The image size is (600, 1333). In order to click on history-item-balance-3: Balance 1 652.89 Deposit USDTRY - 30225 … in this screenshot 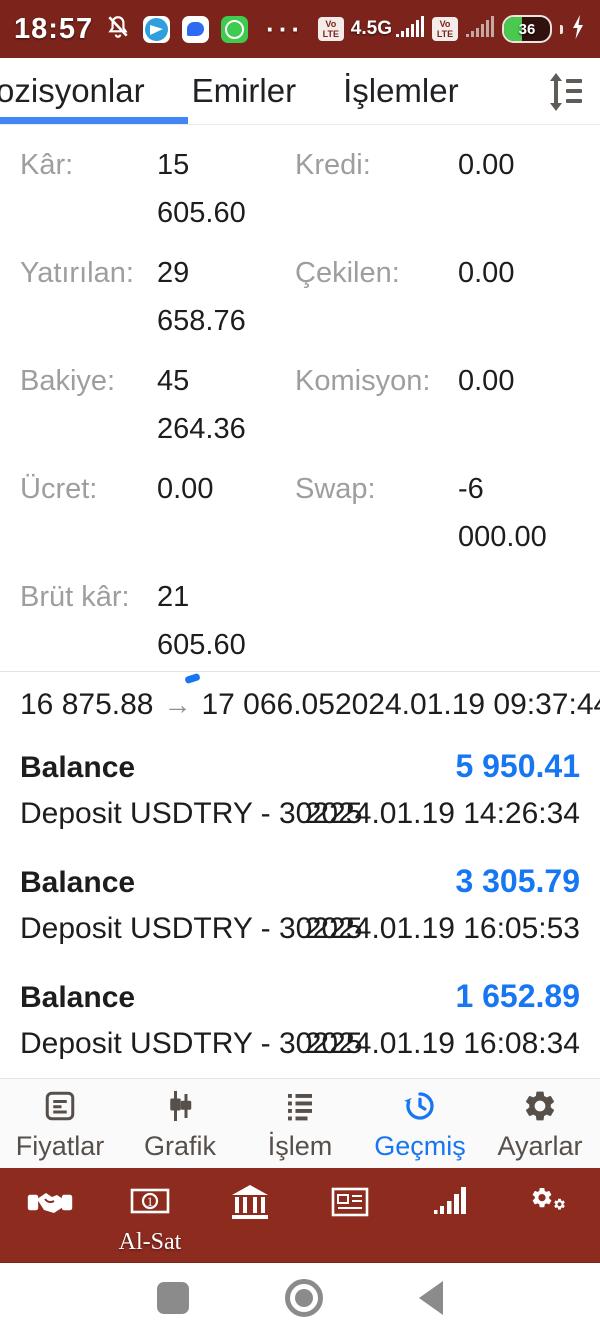, I will do `click(300, 1020)`.